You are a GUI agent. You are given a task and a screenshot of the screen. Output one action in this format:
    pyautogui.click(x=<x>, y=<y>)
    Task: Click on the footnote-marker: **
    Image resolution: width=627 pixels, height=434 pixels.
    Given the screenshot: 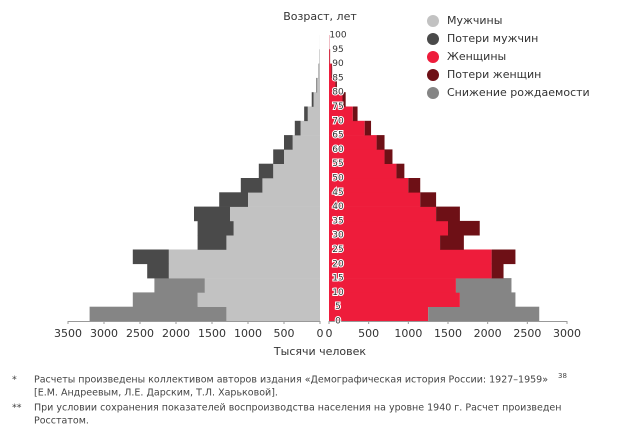 What is the action you would take?
    pyautogui.click(x=17, y=408)
    